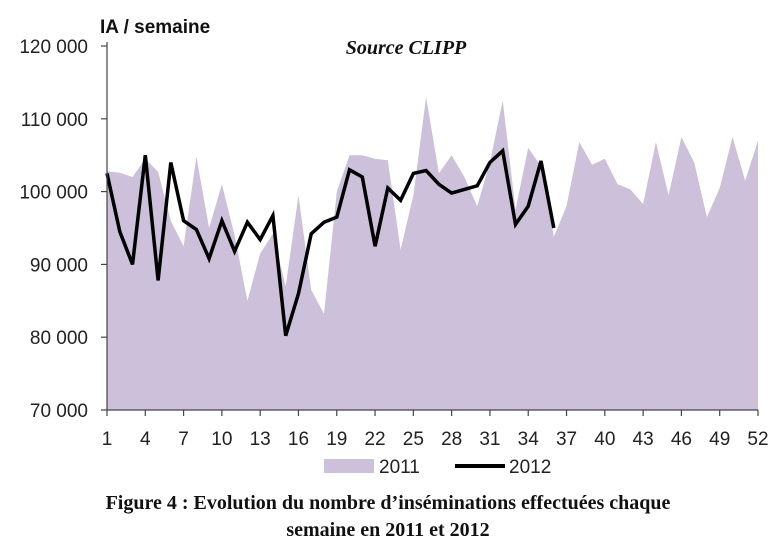  What do you see at coordinates (59, 411) in the screenshot?
I see `y-tick-label: 70 000` at bounding box center [59, 411].